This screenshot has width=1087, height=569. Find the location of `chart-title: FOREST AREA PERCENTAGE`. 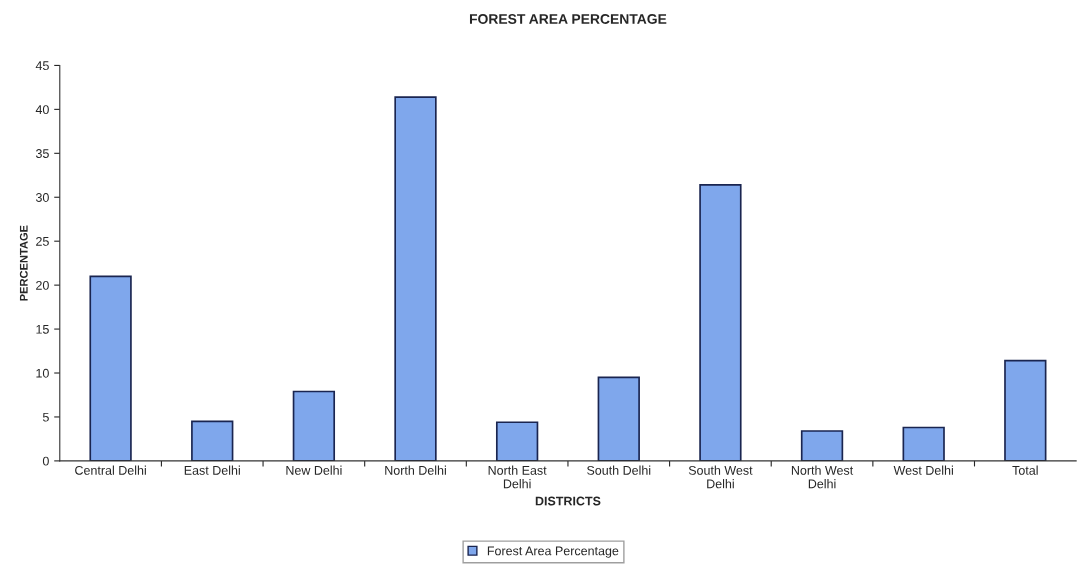

chart-title: FOREST AREA PERCENTAGE is located at coordinates (568, 19).